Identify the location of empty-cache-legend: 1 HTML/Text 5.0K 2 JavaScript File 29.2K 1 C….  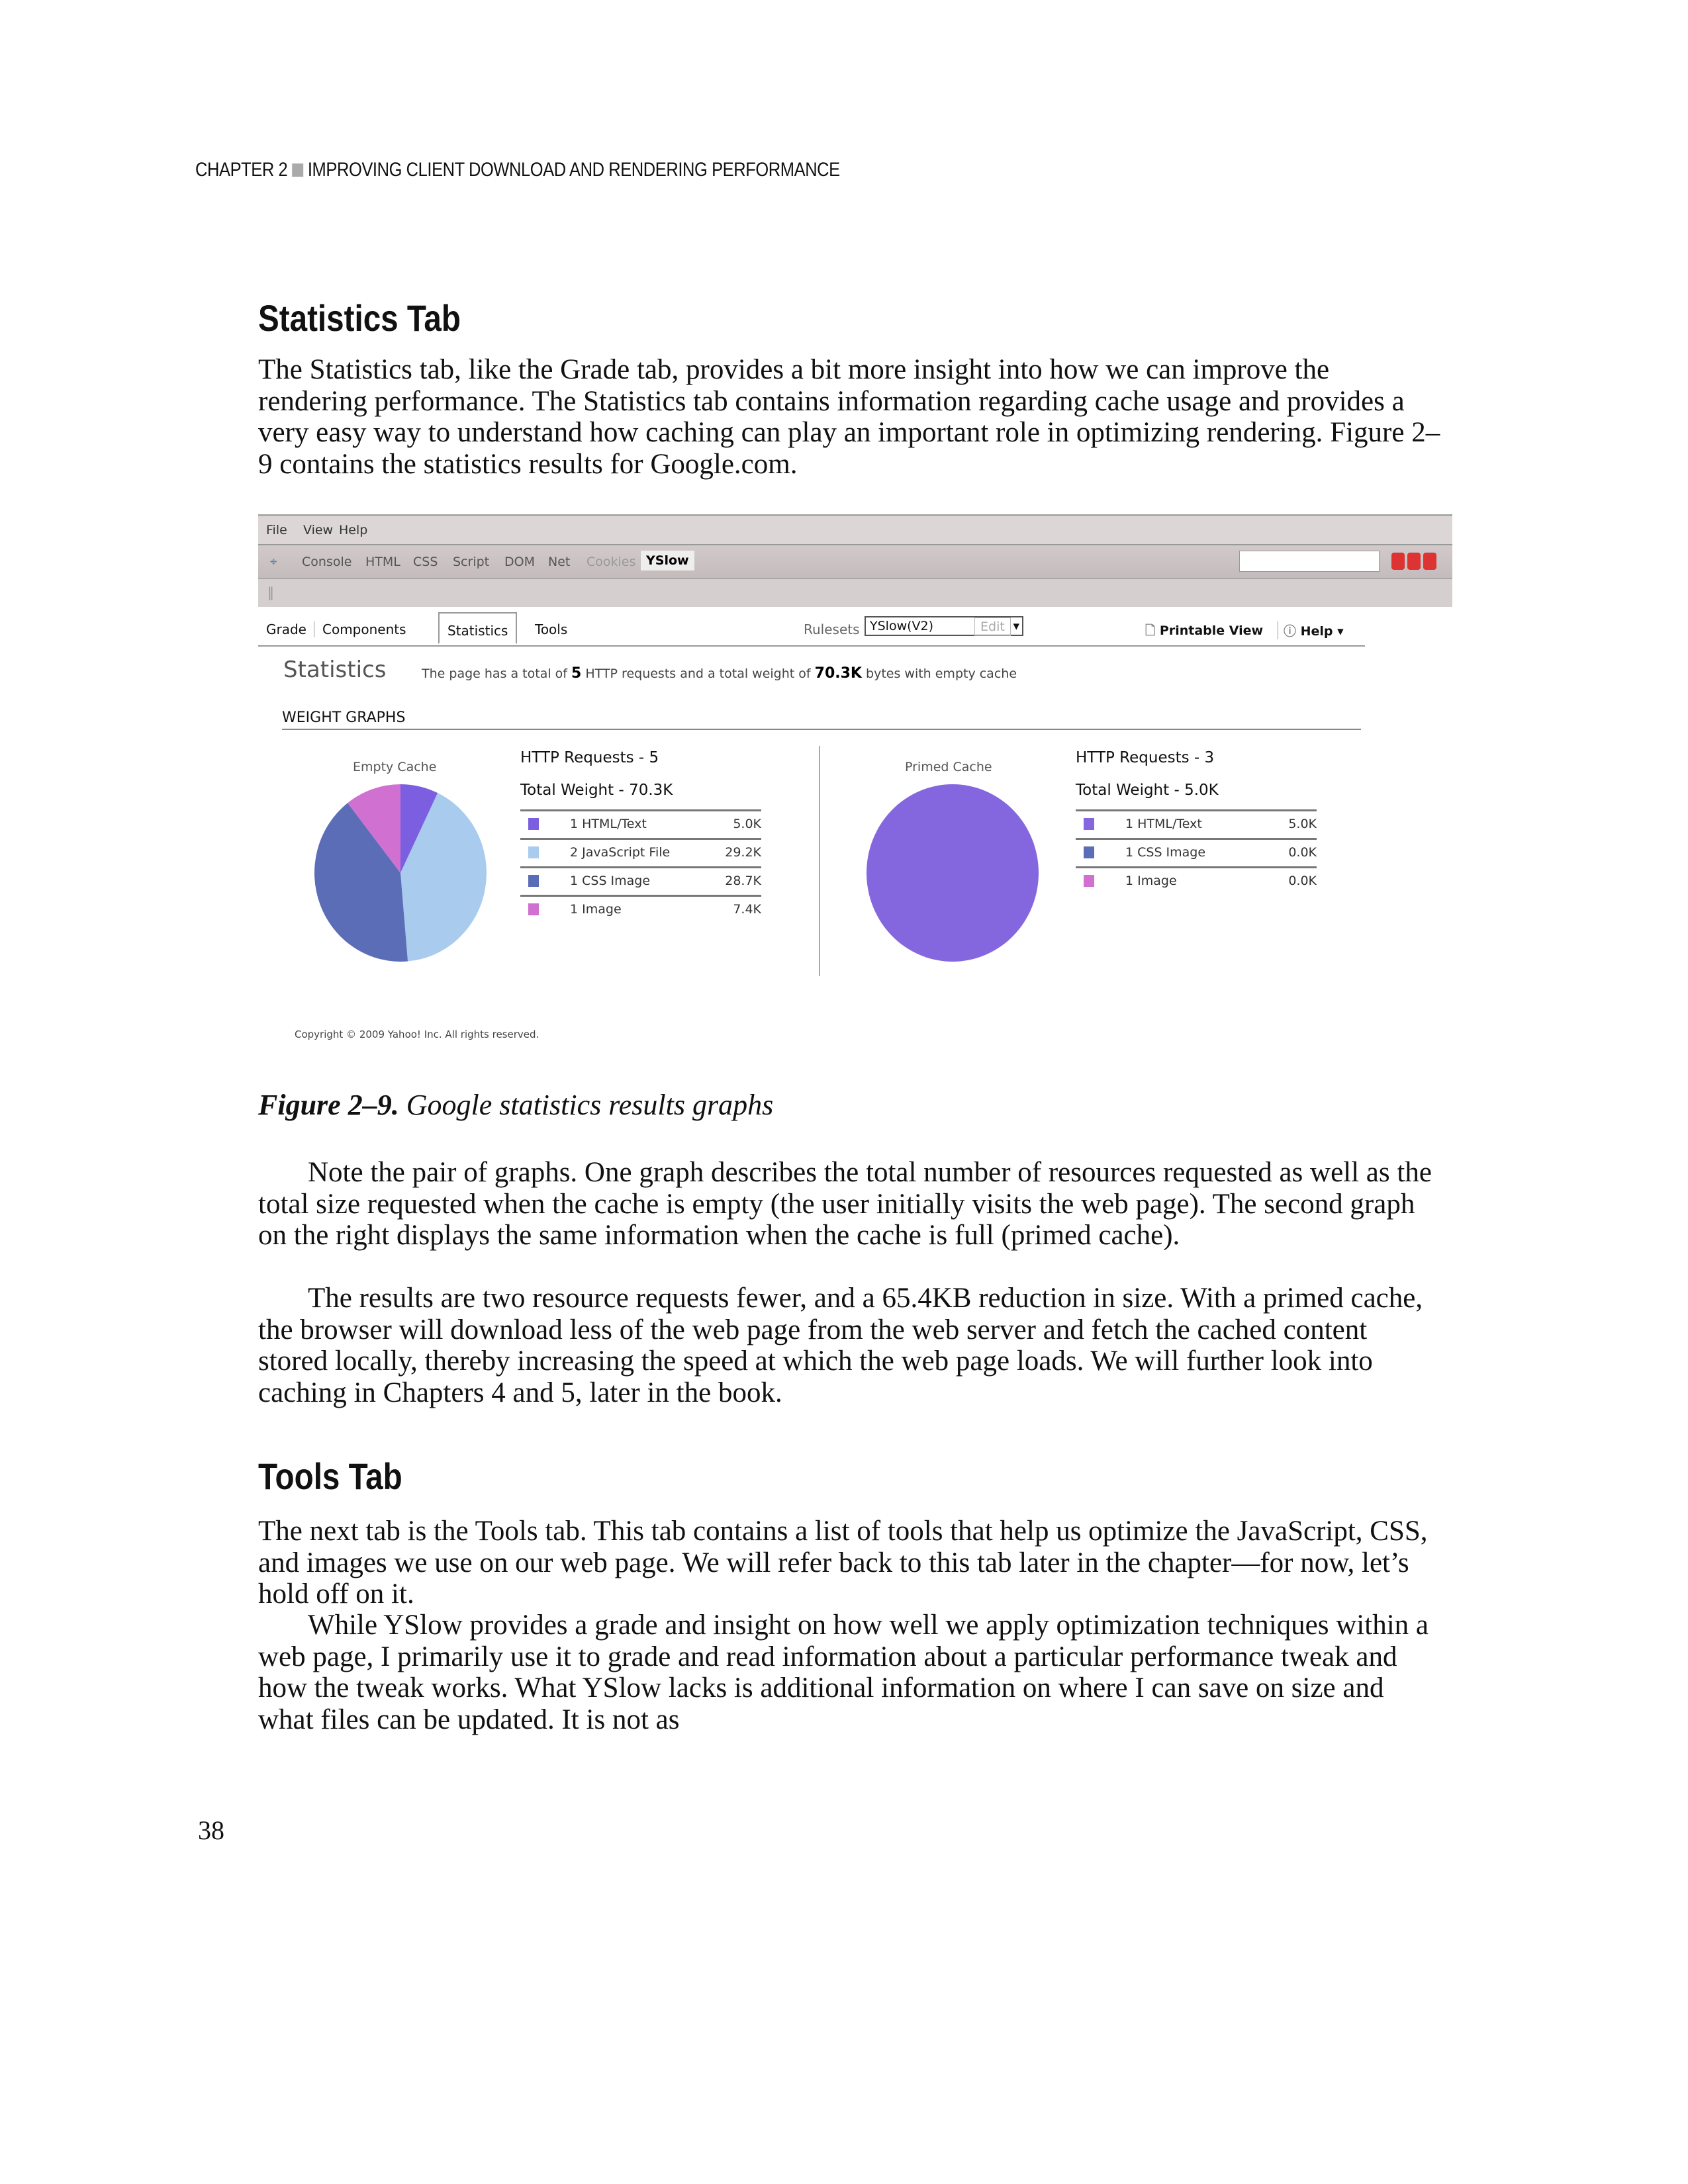
(640, 866).